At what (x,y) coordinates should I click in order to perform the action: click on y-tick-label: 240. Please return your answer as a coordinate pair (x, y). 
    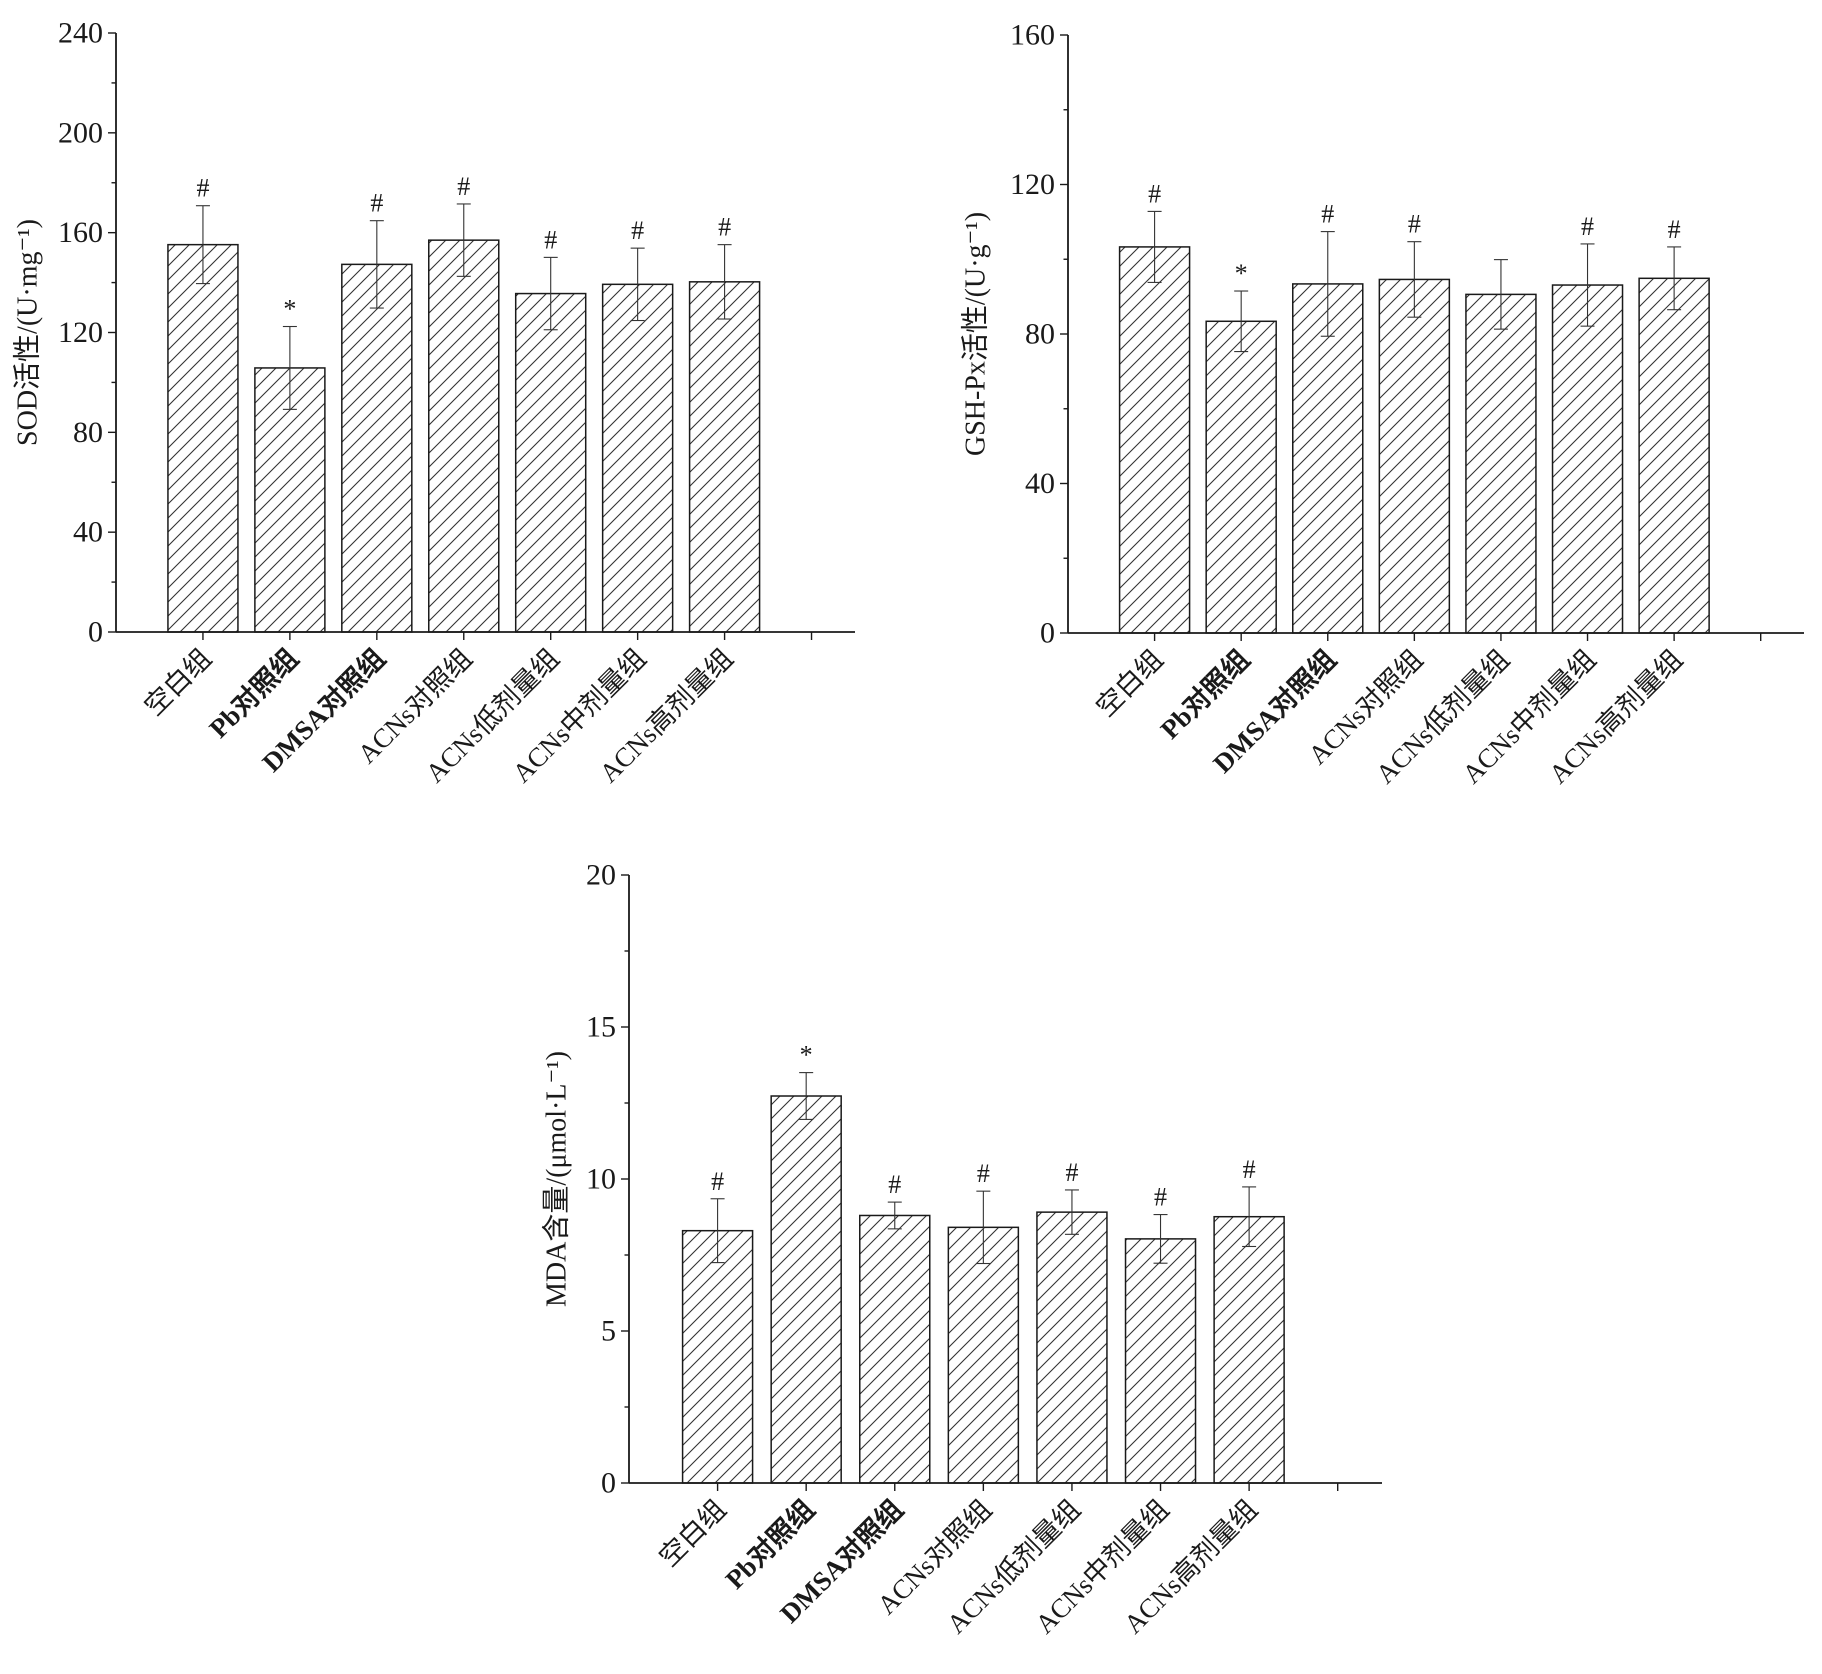
    Looking at the image, I should click on (80, 33).